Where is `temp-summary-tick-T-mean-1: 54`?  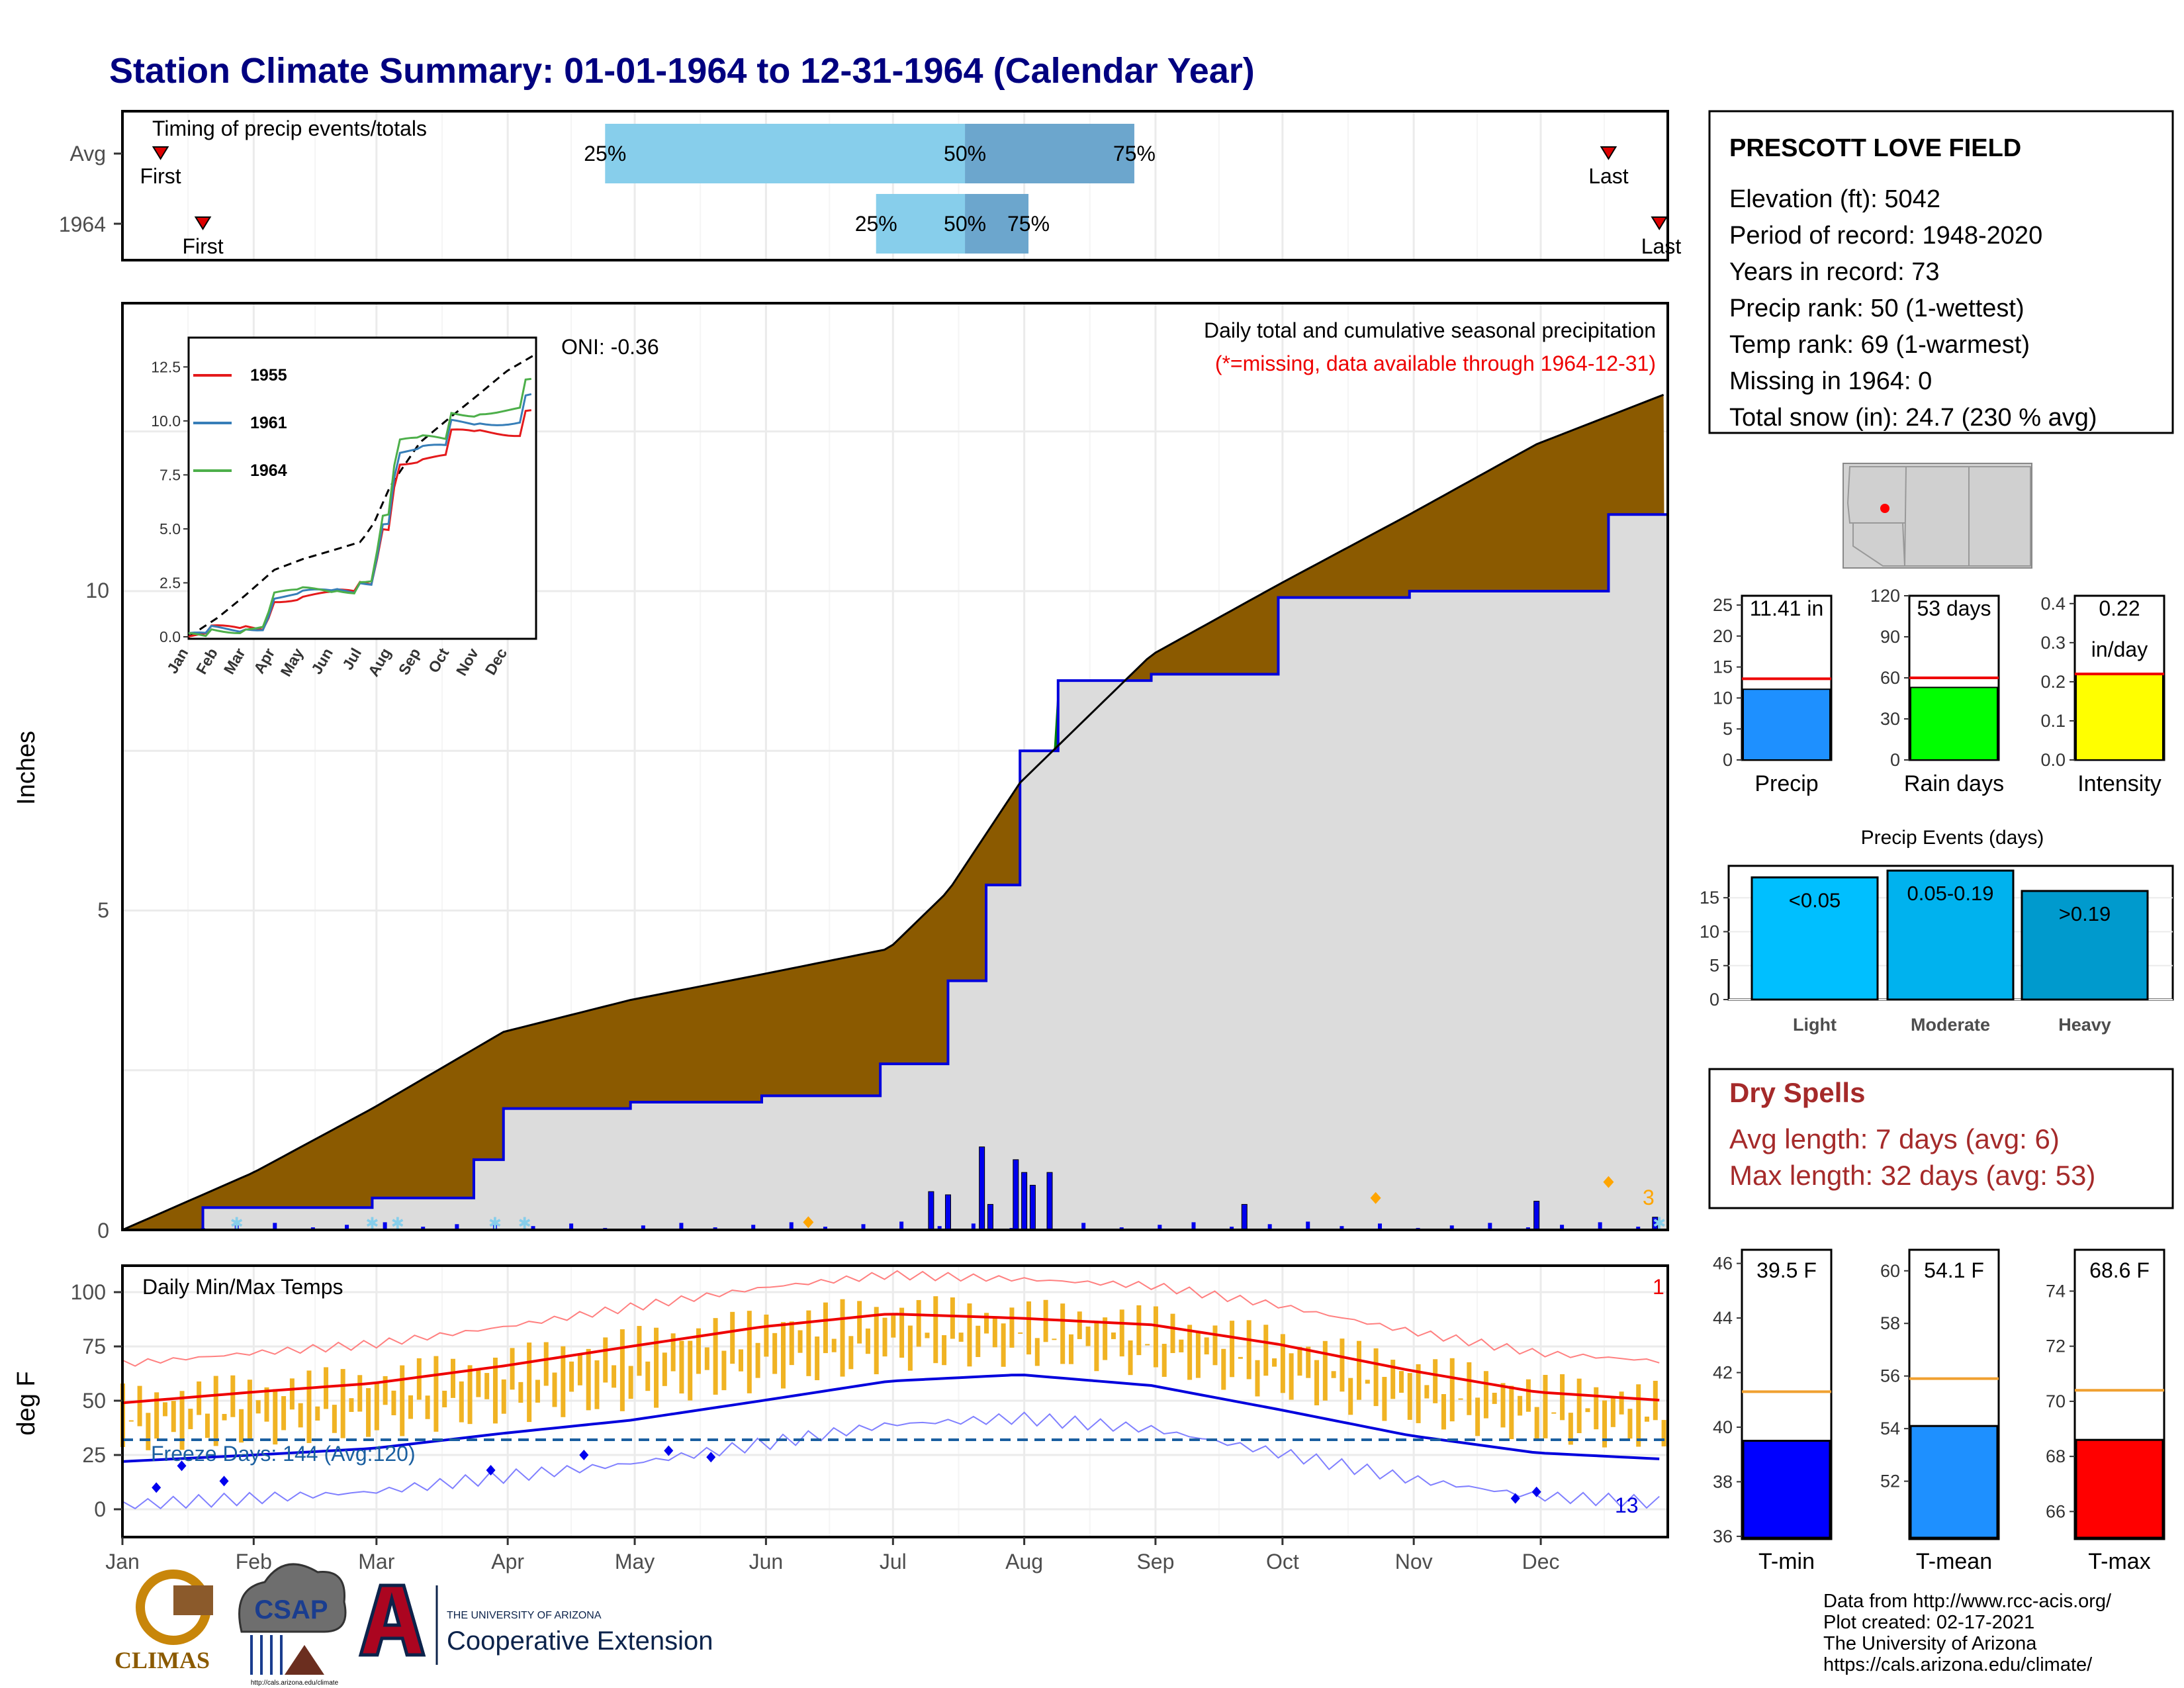 temp-summary-tick-T-mean-1: 54 is located at coordinates (1890, 1428).